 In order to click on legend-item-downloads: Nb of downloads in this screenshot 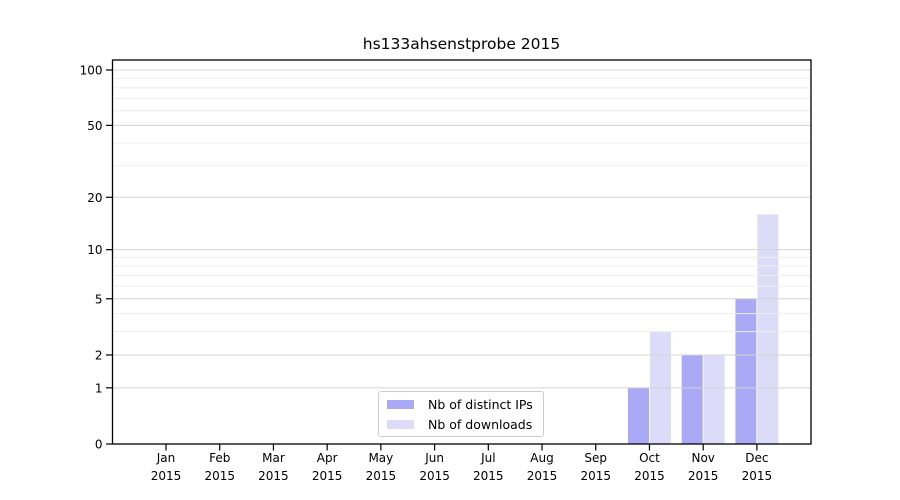, I will do `click(465, 424)`.